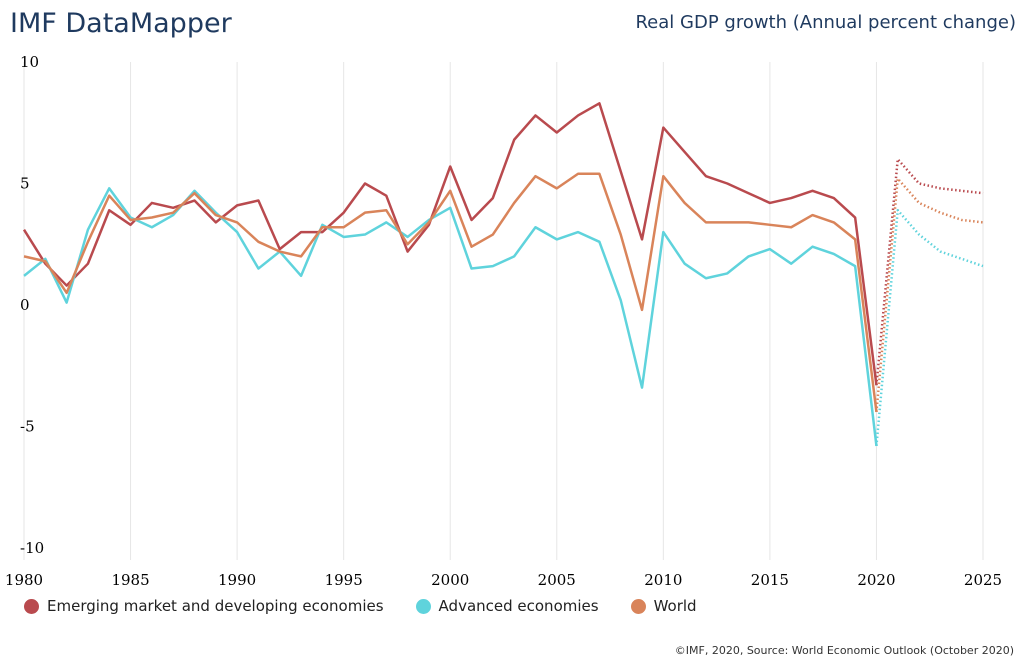 The height and width of the screenshot is (668, 1024). Describe the element at coordinates (25, 305) in the screenshot. I see `y-tick-label-0: 0` at that location.